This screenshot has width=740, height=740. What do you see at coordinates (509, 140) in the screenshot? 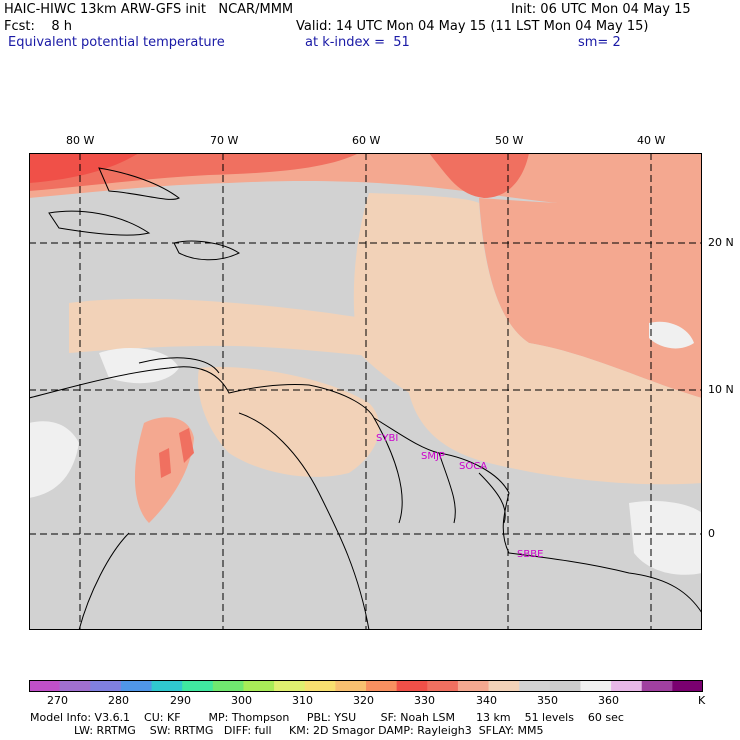
I see `lon-label-50w: 50 W` at bounding box center [509, 140].